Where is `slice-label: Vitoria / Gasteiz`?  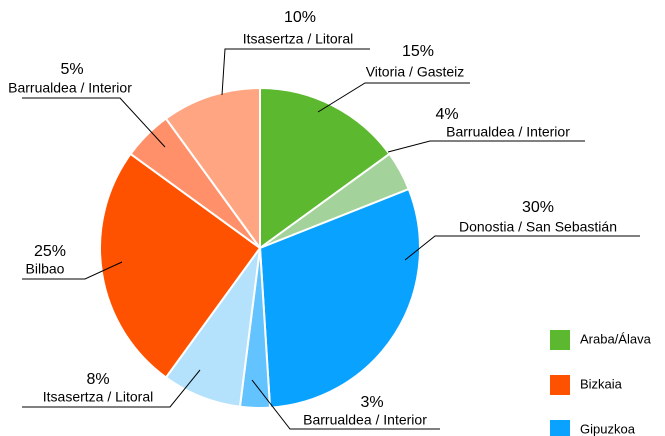 slice-label: Vitoria / Gasteiz is located at coordinates (415, 72).